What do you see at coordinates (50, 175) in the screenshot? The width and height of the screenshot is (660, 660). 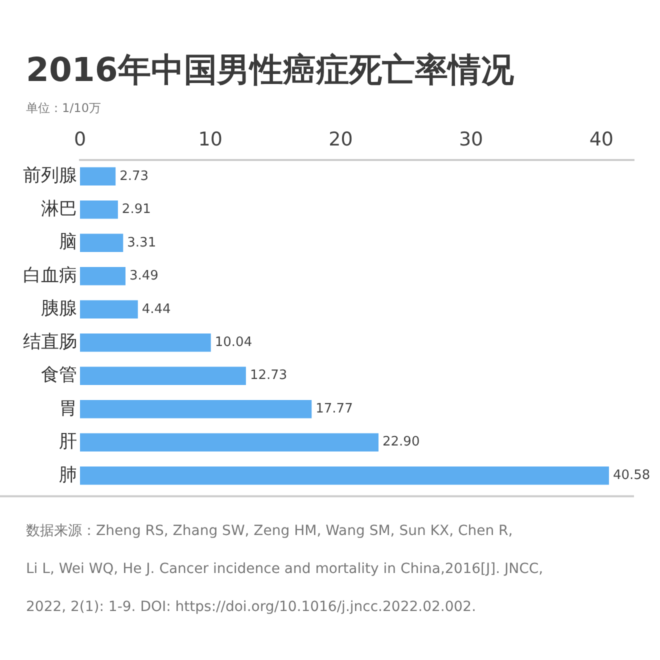 I see `y-tick-label: 前列腺` at bounding box center [50, 175].